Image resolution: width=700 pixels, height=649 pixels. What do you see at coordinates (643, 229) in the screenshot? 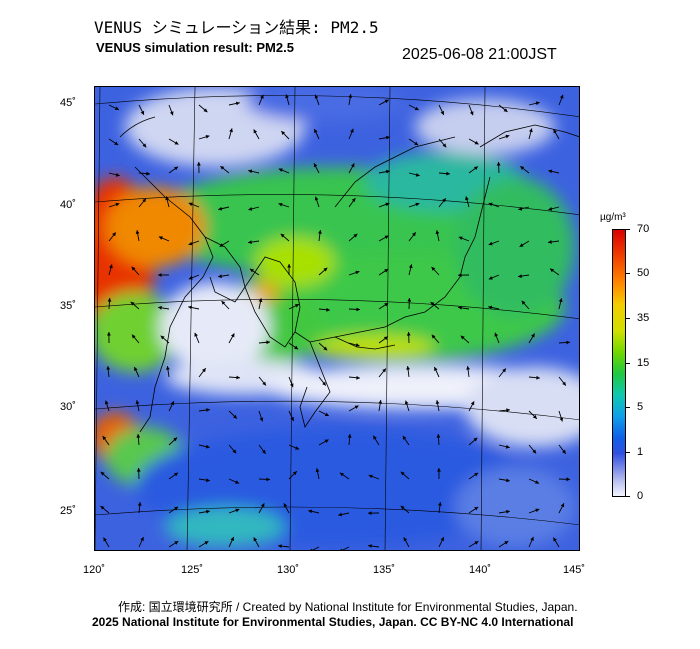
I see `colorbar-tick-70: 70` at bounding box center [643, 229].